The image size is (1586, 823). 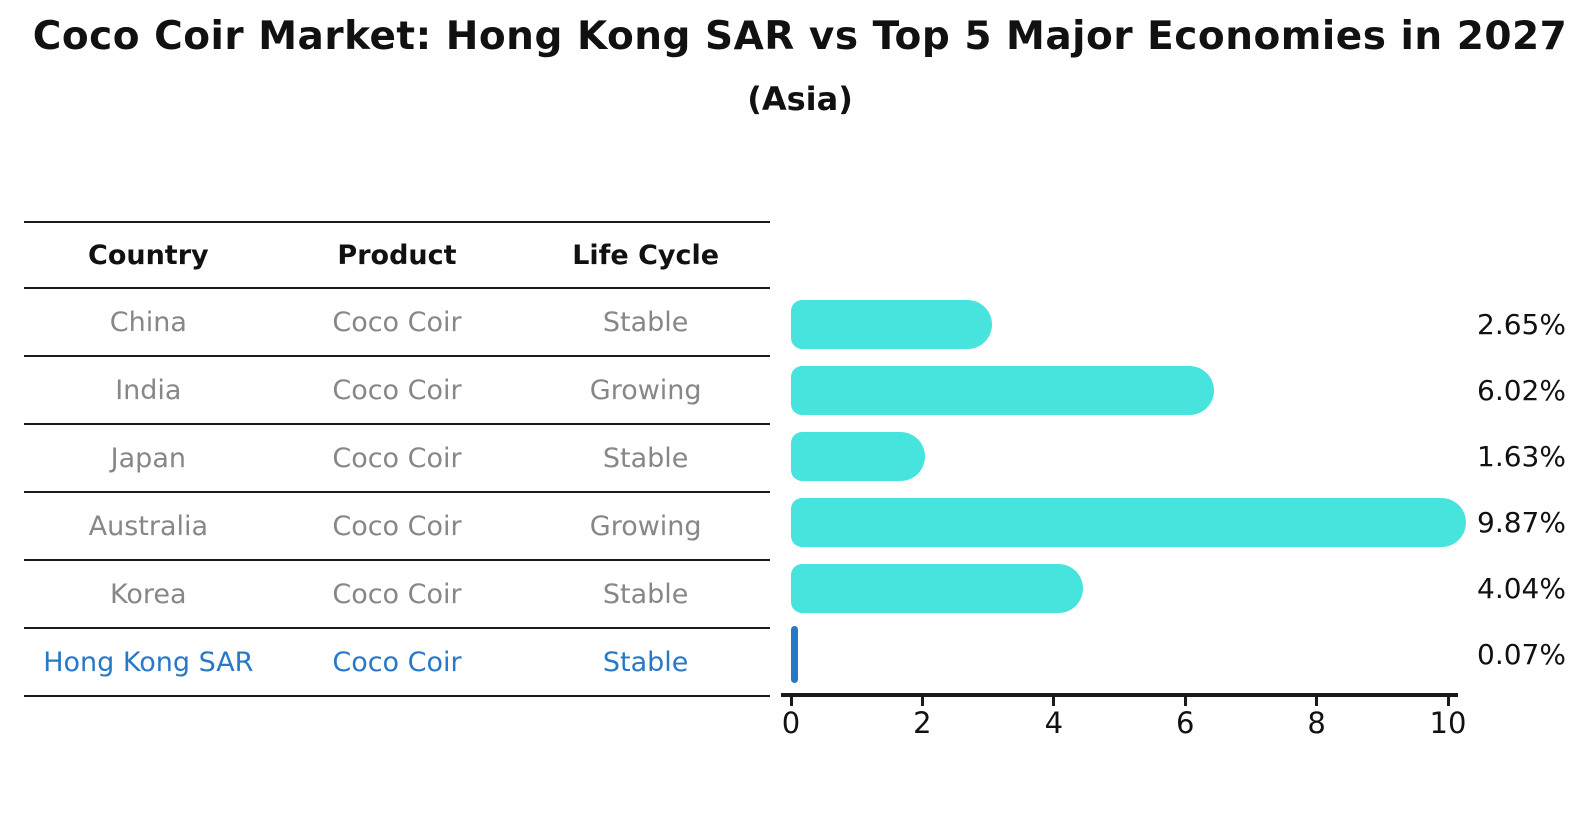 I want to click on x-tick-label-4: 4, so click(x=1054, y=723).